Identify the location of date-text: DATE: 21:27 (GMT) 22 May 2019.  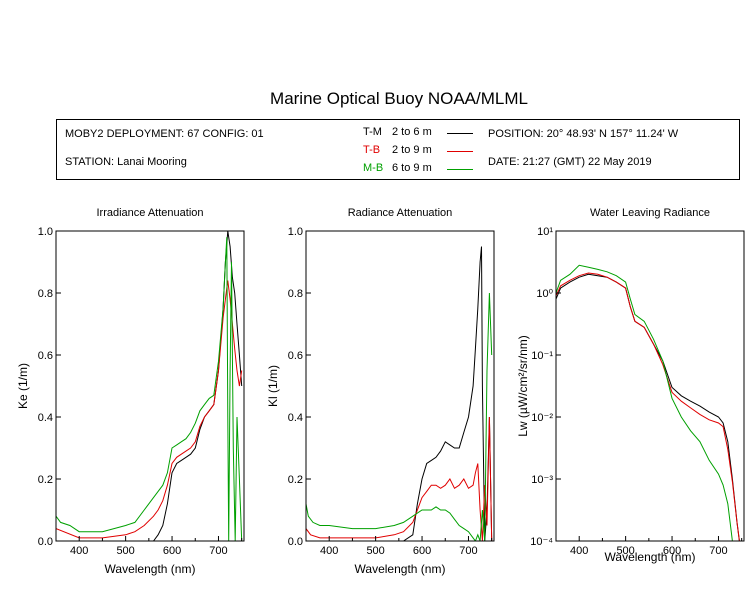
(570, 162).